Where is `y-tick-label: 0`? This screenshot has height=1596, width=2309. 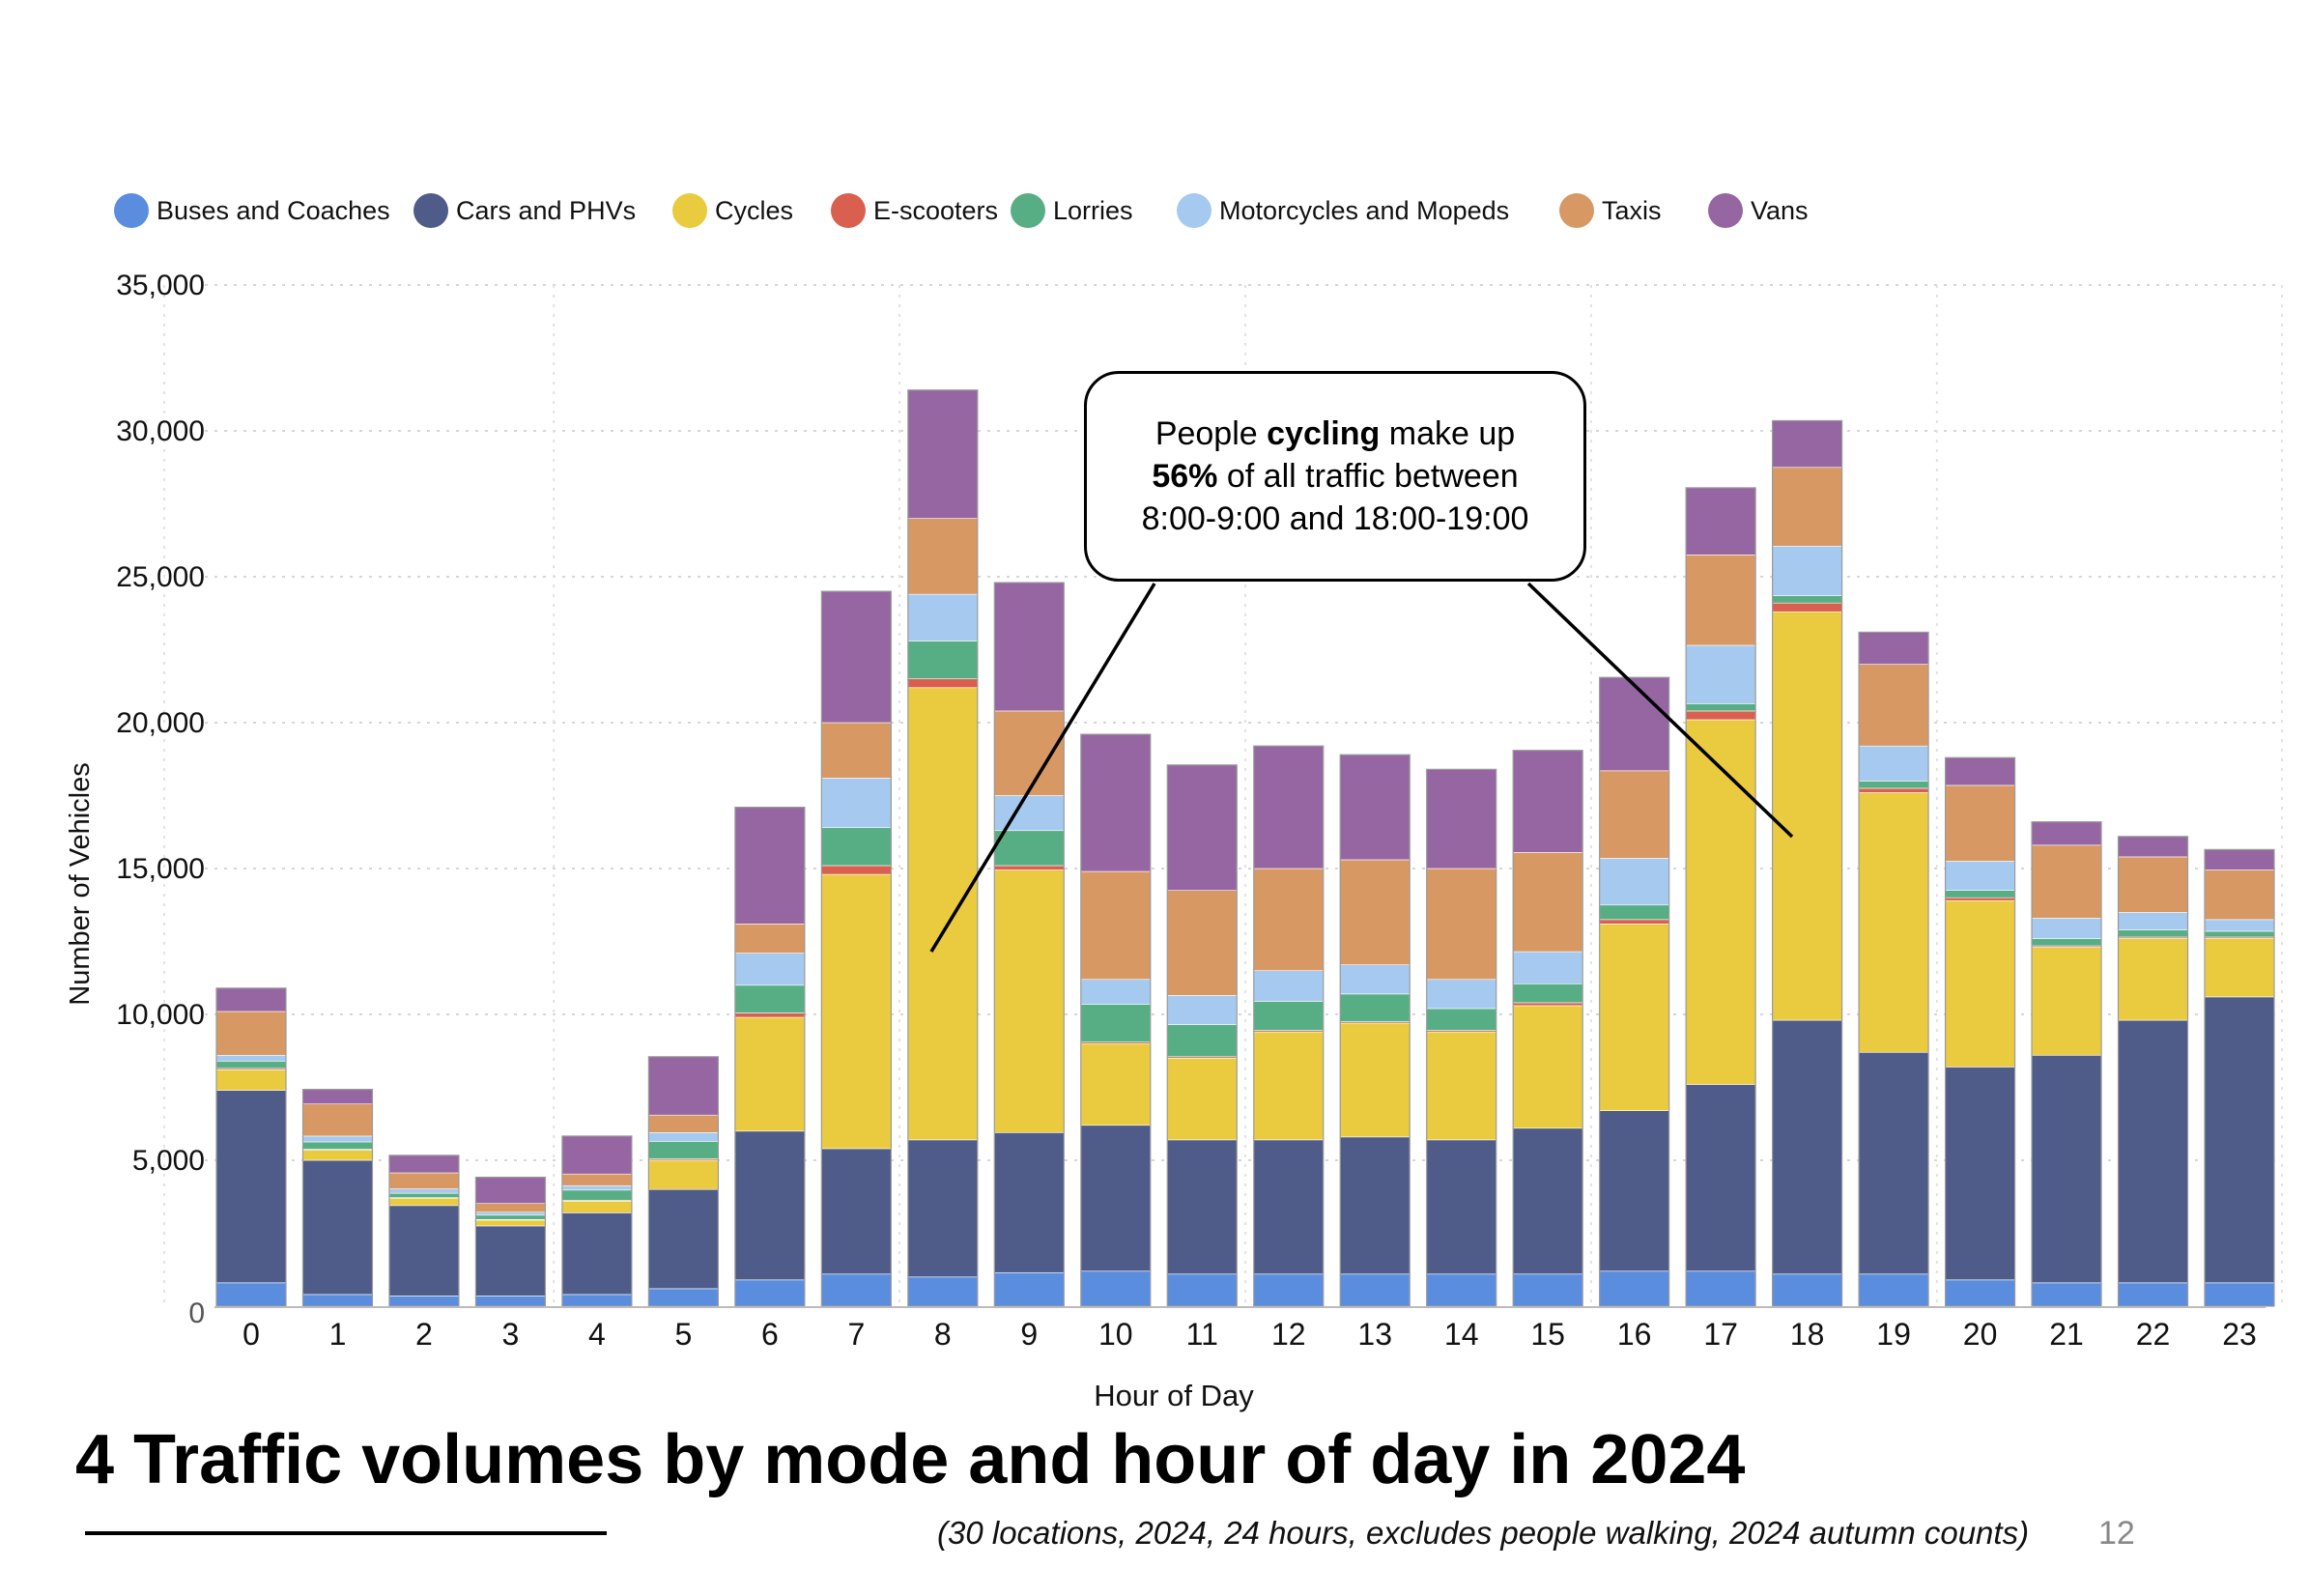 y-tick-label: 0 is located at coordinates (196, 1313).